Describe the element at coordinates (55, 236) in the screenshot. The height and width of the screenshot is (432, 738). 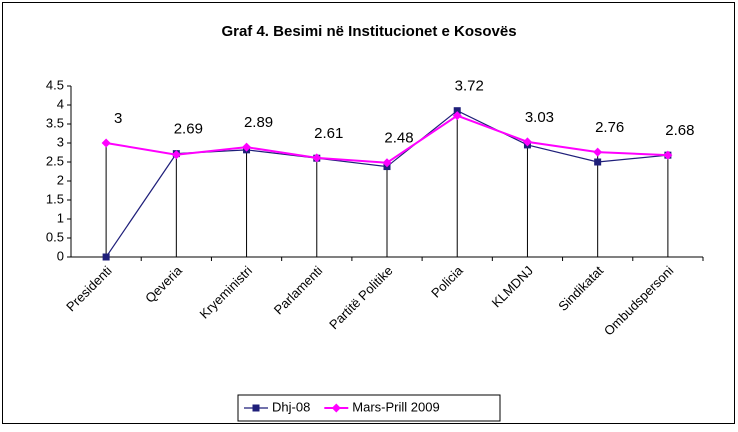
I see `y-tick-label: 0.5` at that location.